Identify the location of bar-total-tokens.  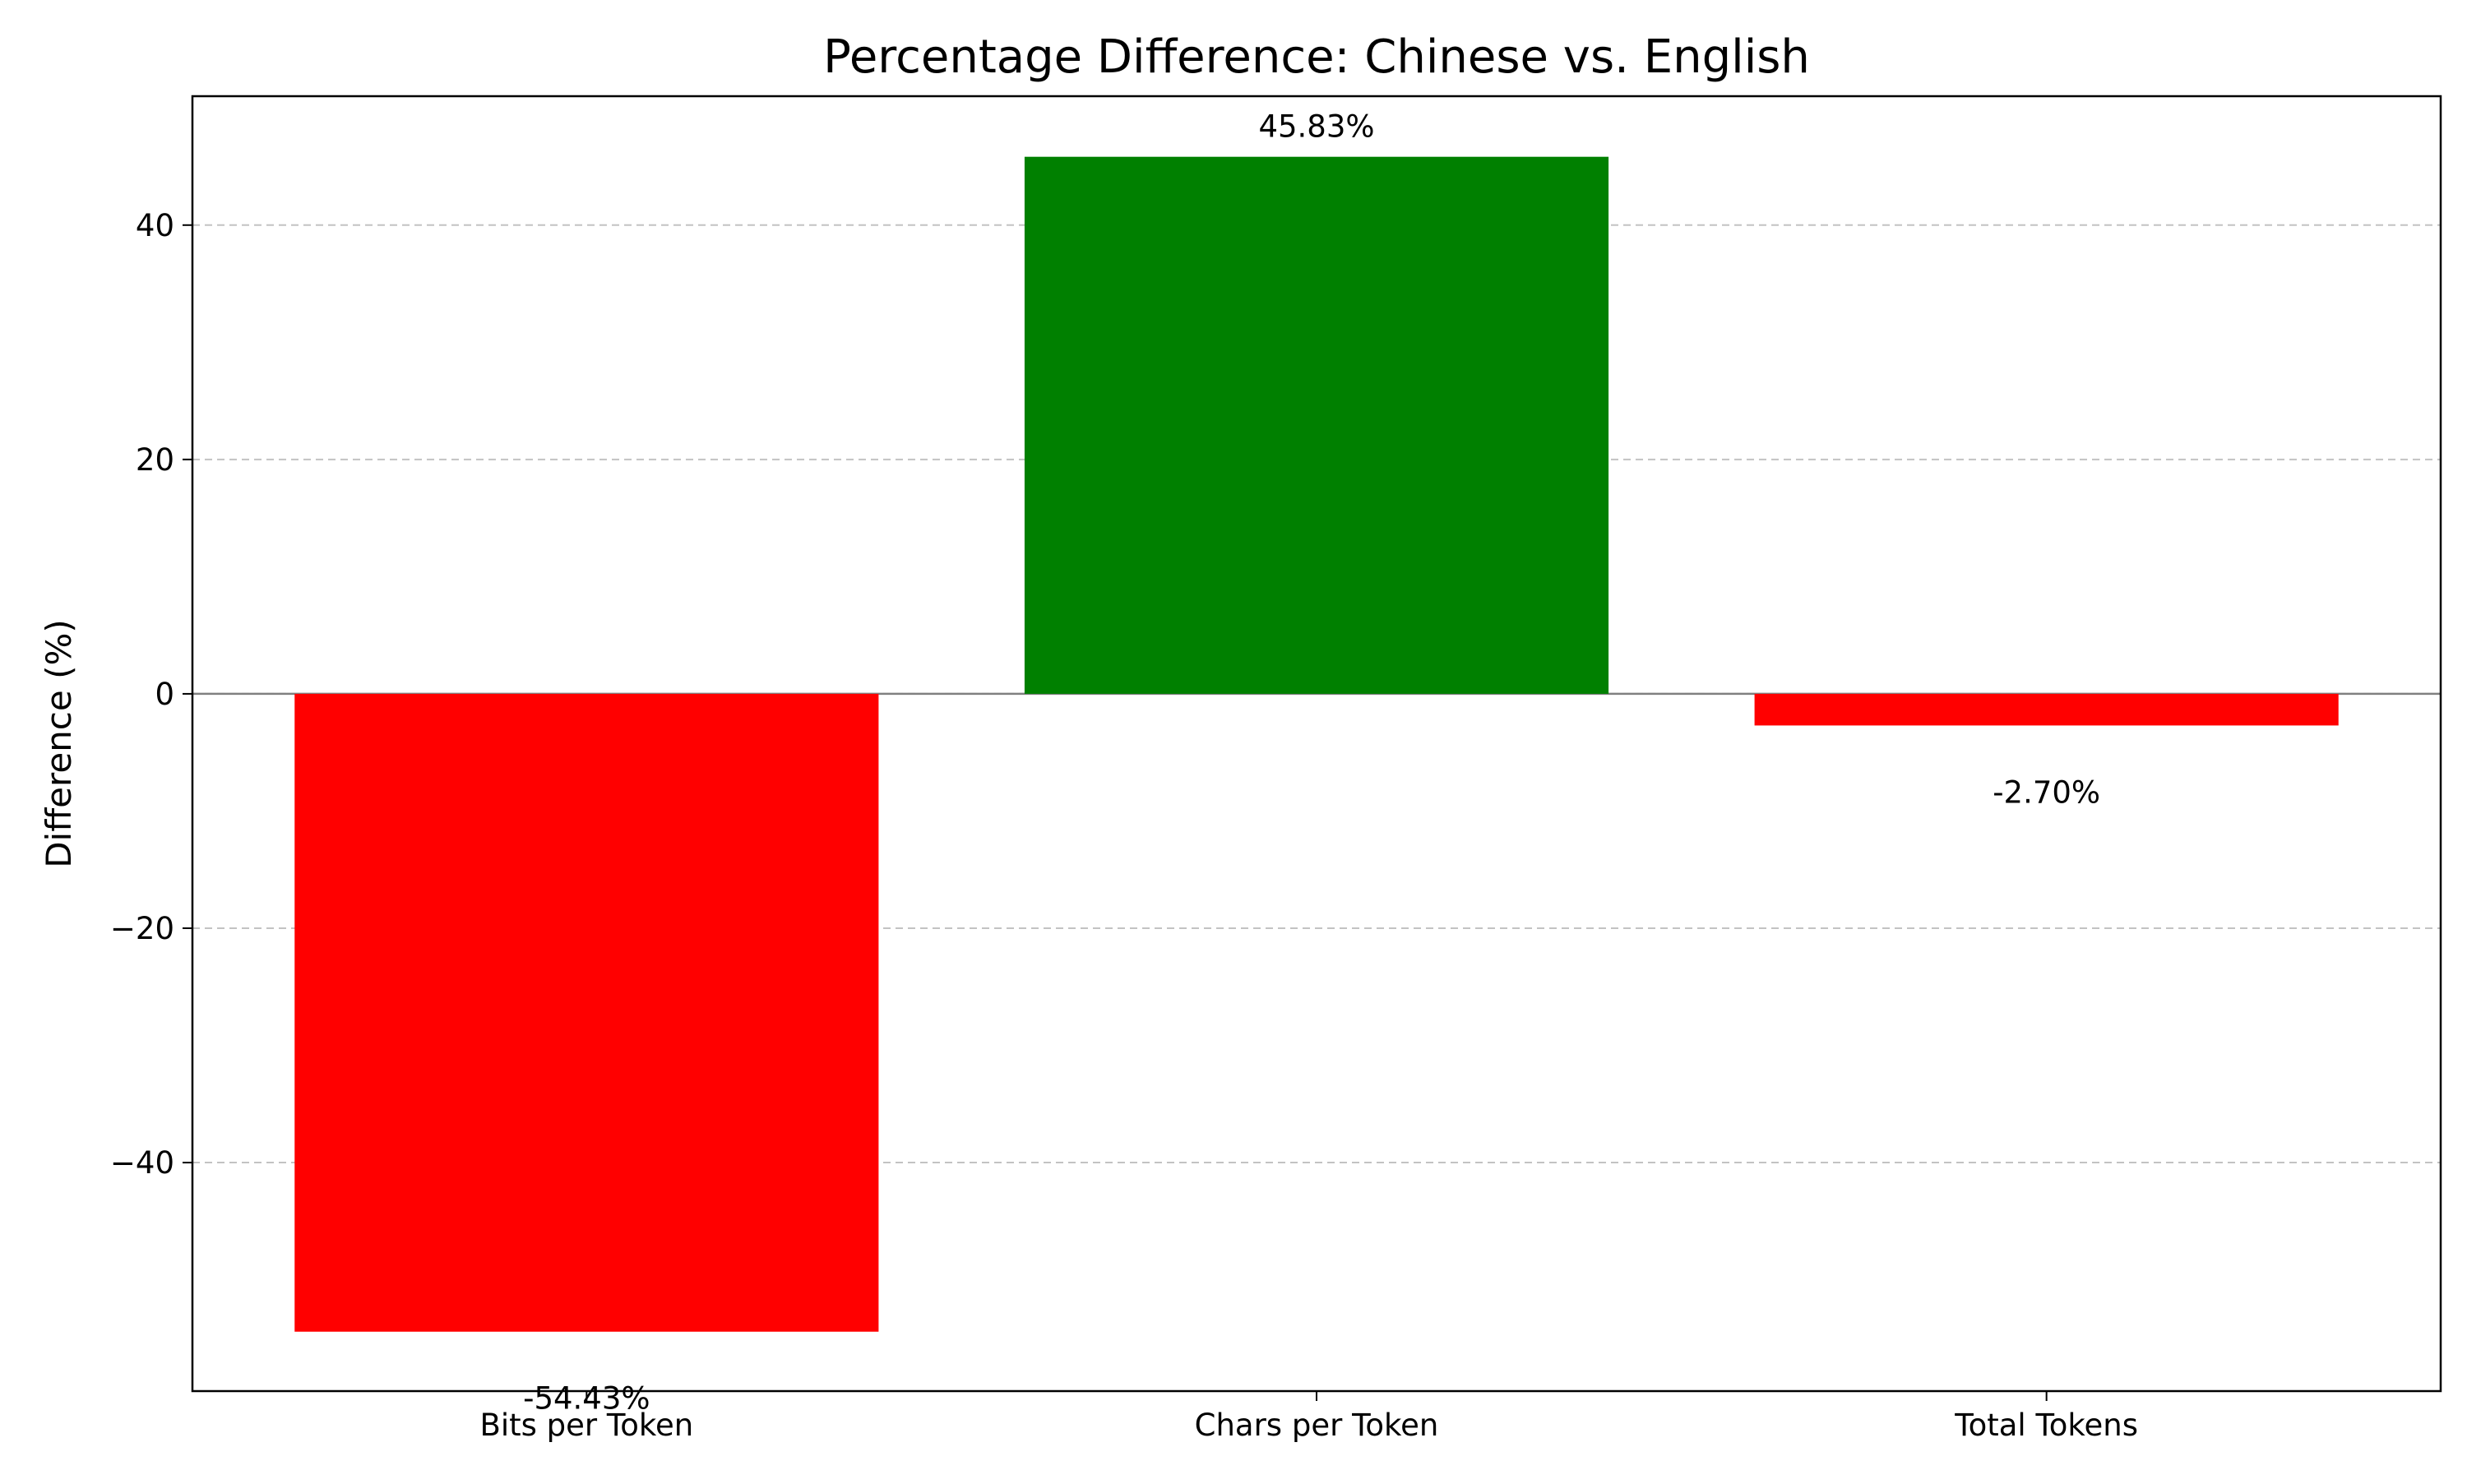
(2046, 710).